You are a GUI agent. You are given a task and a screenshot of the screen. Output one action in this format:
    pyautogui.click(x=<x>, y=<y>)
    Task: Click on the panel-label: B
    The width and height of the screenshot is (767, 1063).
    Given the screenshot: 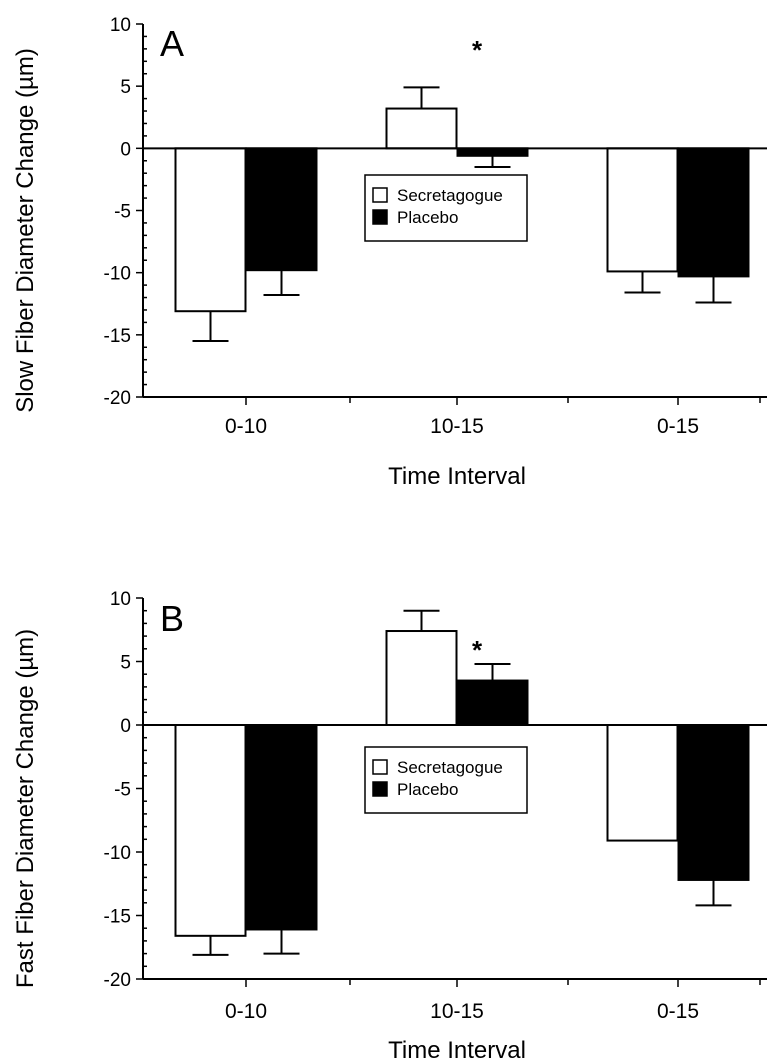 What is the action you would take?
    pyautogui.click(x=172, y=618)
    